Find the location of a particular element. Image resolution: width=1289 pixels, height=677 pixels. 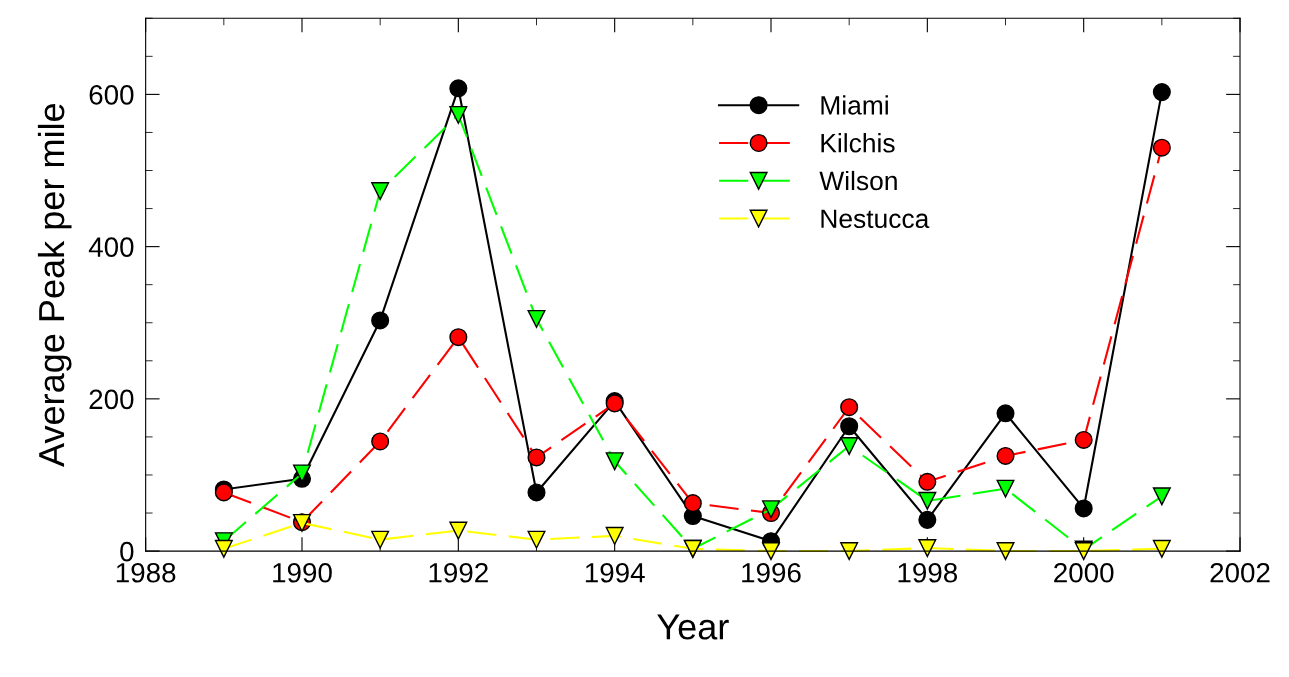

x-tick-label: 1990 is located at coordinates (302, 572).